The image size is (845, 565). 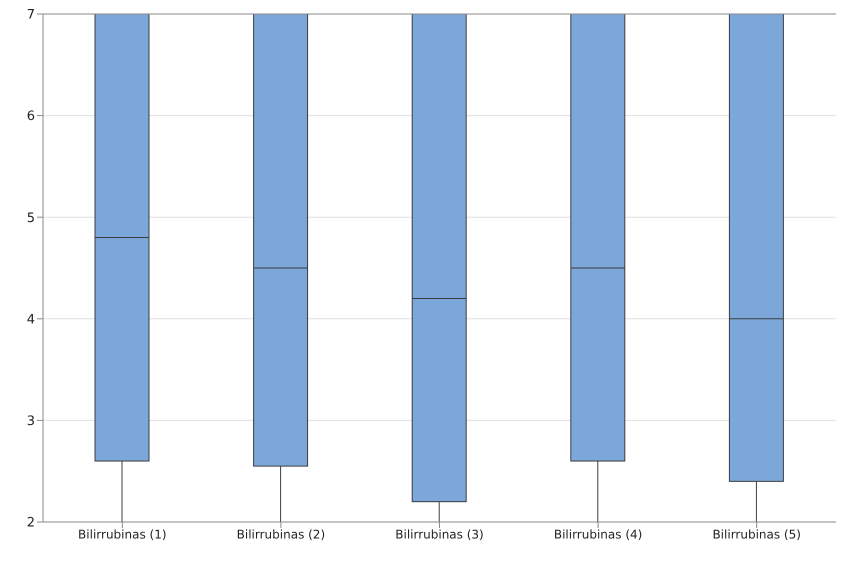 What do you see at coordinates (30, 116) in the screenshot?
I see `y-tick-label: 6` at bounding box center [30, 116].